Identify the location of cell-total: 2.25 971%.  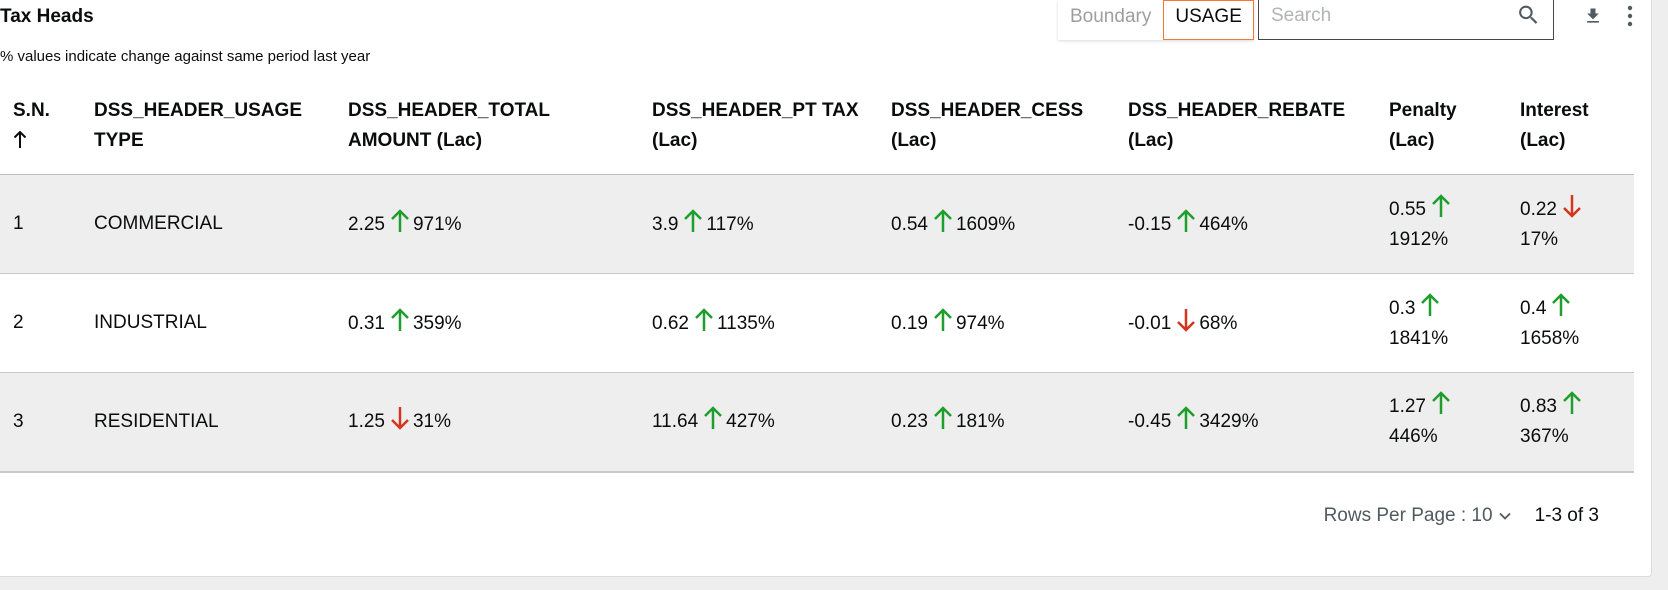
(500, 224).